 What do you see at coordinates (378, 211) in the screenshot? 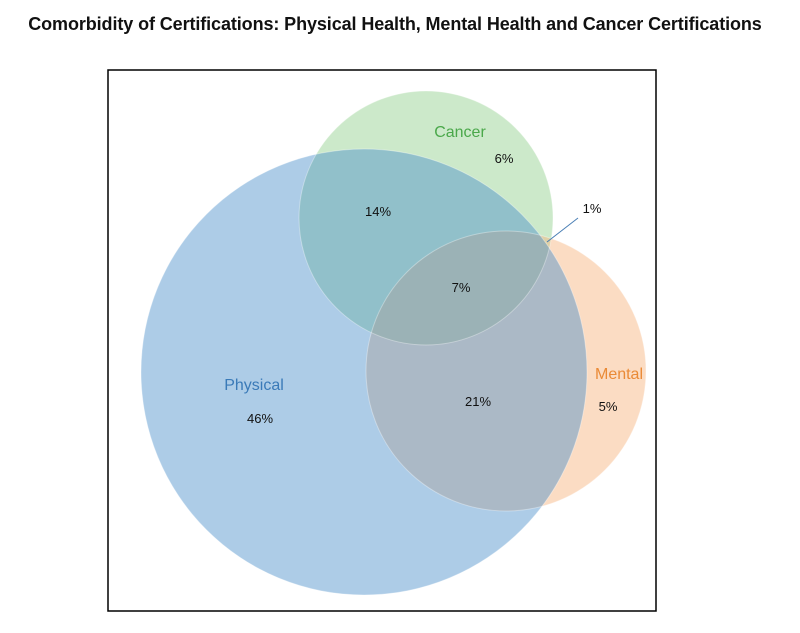
I see `physical-cancer-value: 14%` at bounding box center [378, 211].